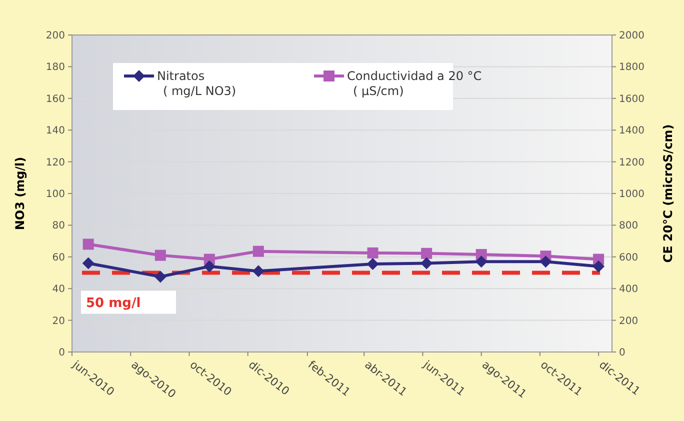  Describe the element at coordinates (631, 162) in the screenshot. I see `y2-tick-label: 1200` at that location.